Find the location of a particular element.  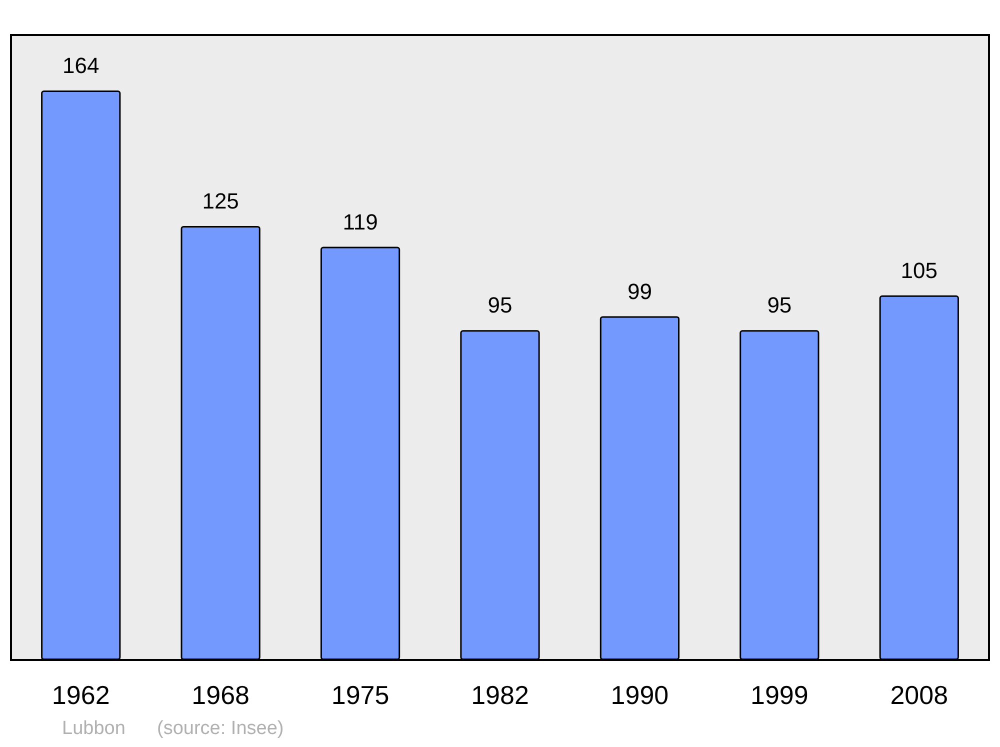

data-label: 164 is located at coordinates (81, 65).